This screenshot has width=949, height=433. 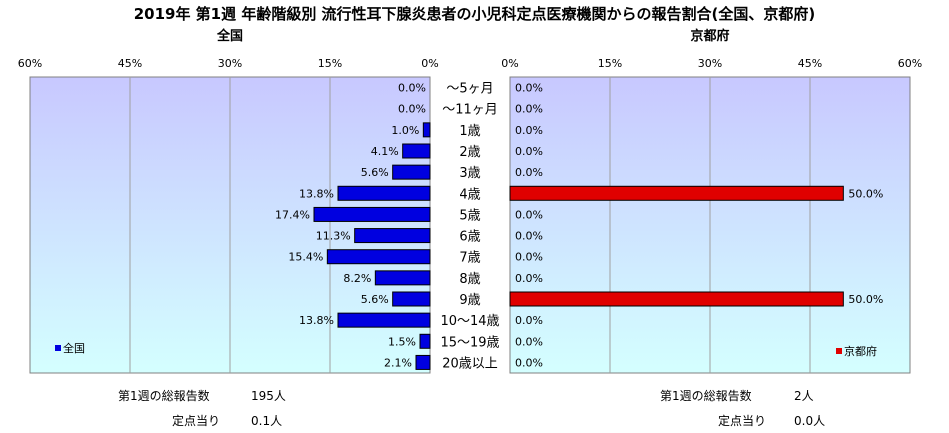 I want to click on right-tick-label: 15%, so click(x=610, y=63).